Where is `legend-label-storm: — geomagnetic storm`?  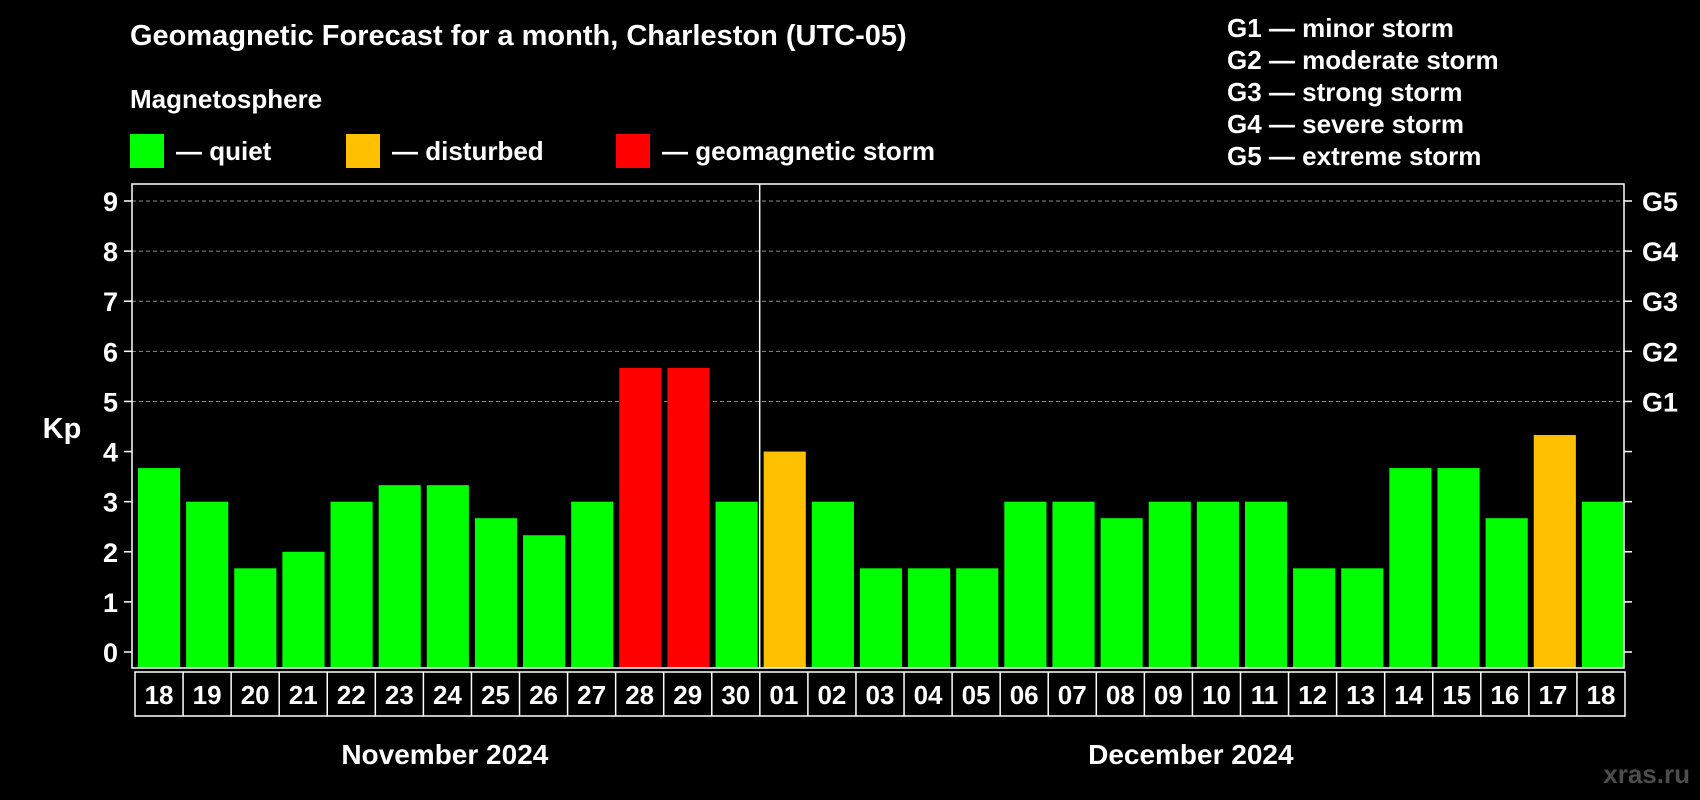
legend-label-storm: — geomagnetic storm is located at coordinates (799, 150).